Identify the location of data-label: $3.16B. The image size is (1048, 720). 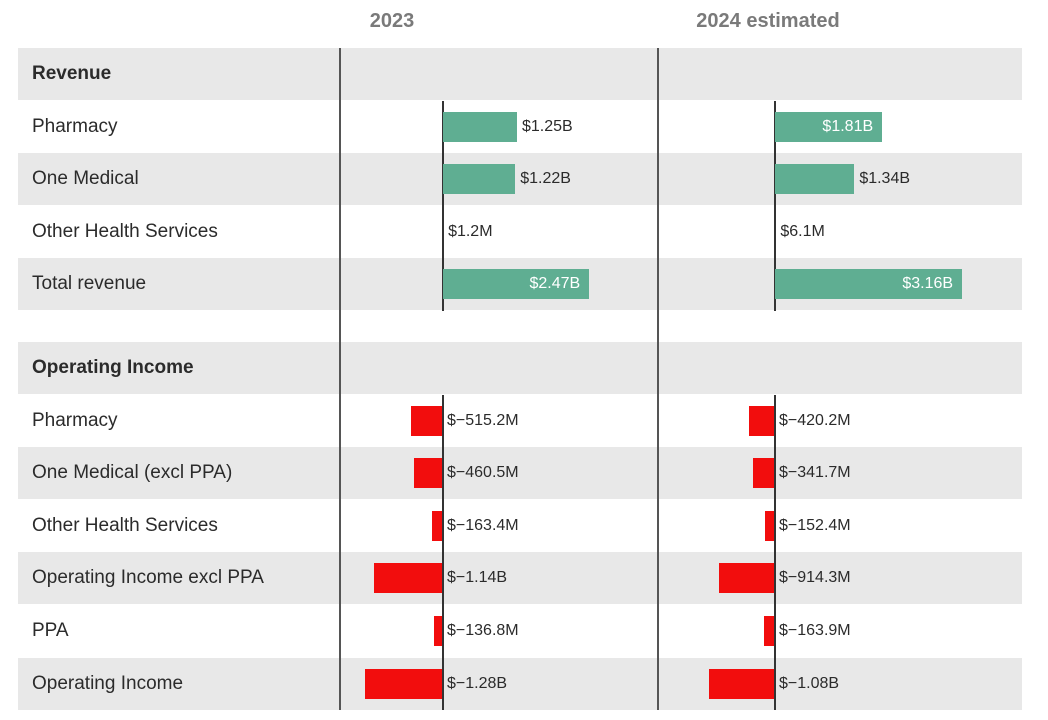
(928, 284).